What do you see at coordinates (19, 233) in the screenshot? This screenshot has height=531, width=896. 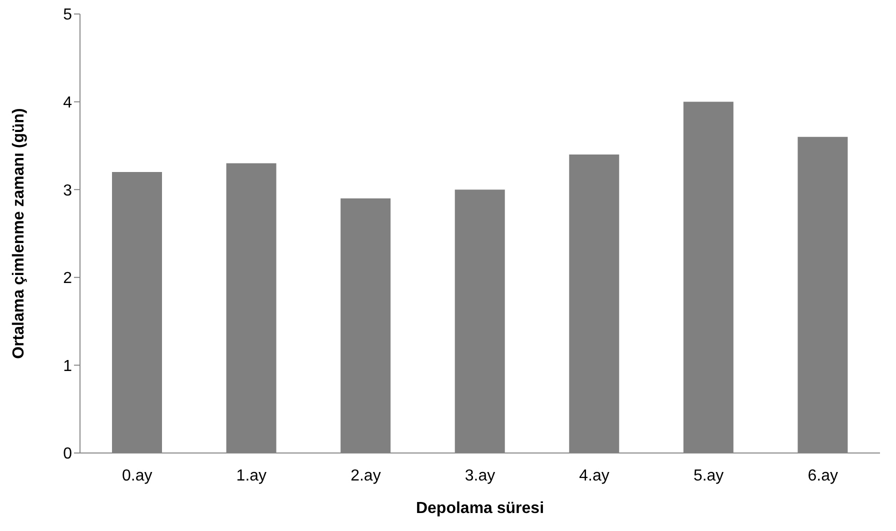 I see `y-axis-title: Ortalama çimlenme zamanı (gün)` at bounding box center [19, 233].